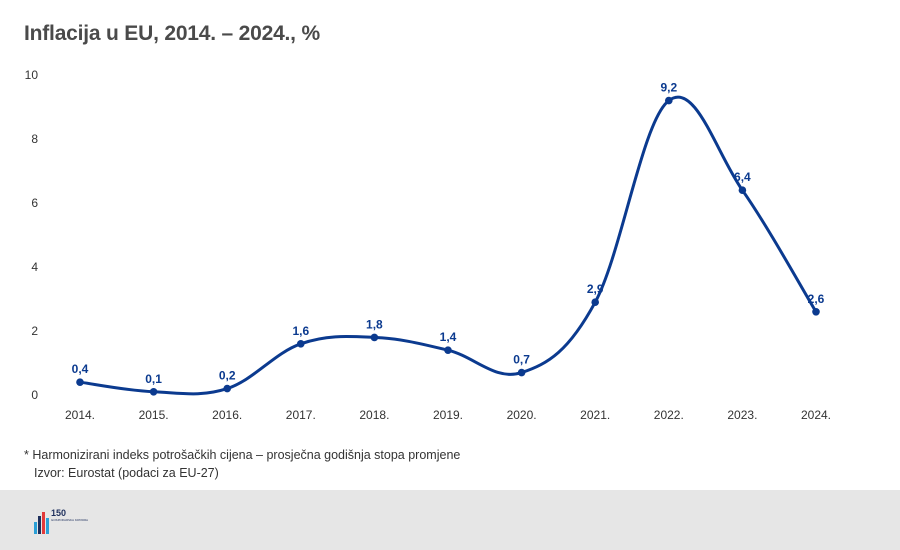 The image size is (900, 550). I want to click on data-label: 9,2, so click(668, 88).